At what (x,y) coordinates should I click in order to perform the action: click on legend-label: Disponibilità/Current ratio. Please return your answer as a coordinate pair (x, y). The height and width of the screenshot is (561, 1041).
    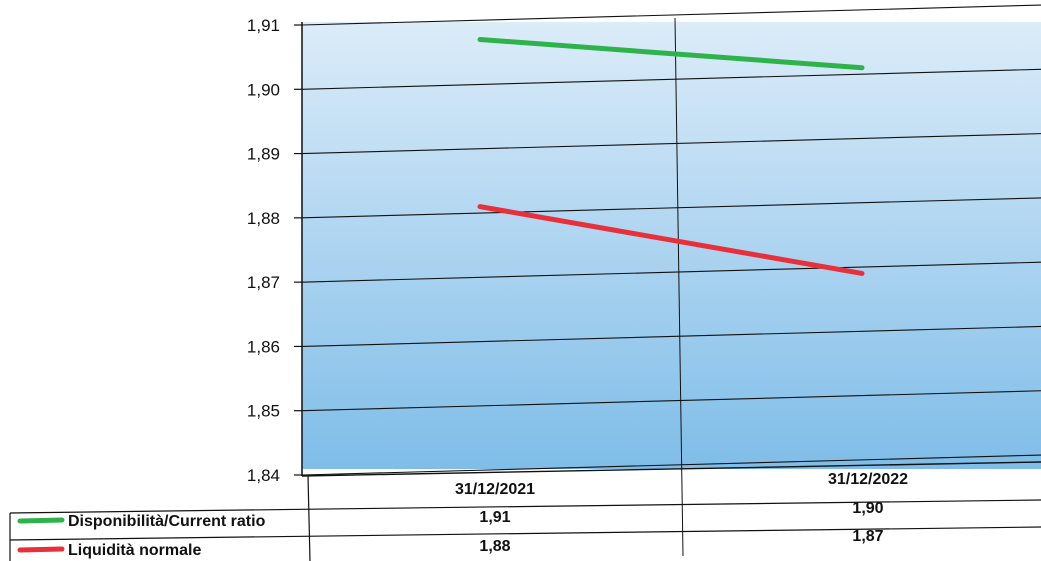
    Looking at the image, I should click on (167, 521).